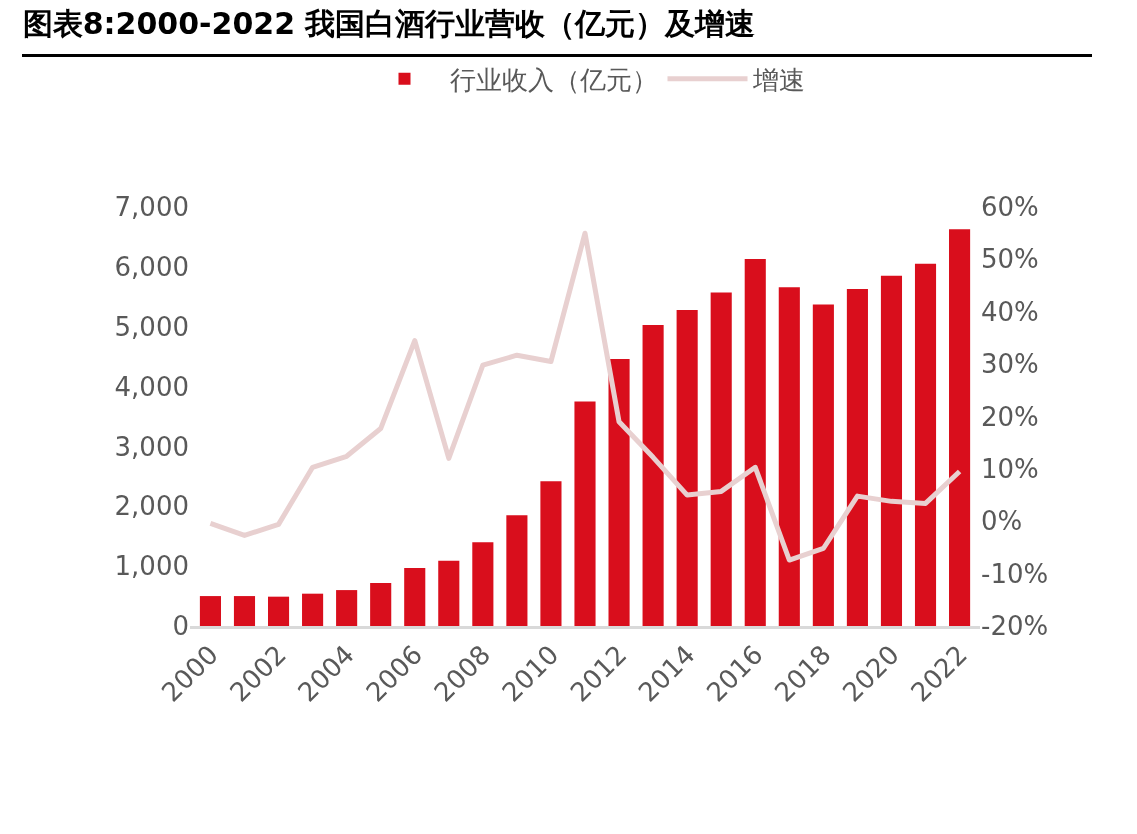 The image size is (1137, 834). Describe the element at coordinates (151, 506) in the screenshot. I see `y-tick-label: 2,000` at that location.